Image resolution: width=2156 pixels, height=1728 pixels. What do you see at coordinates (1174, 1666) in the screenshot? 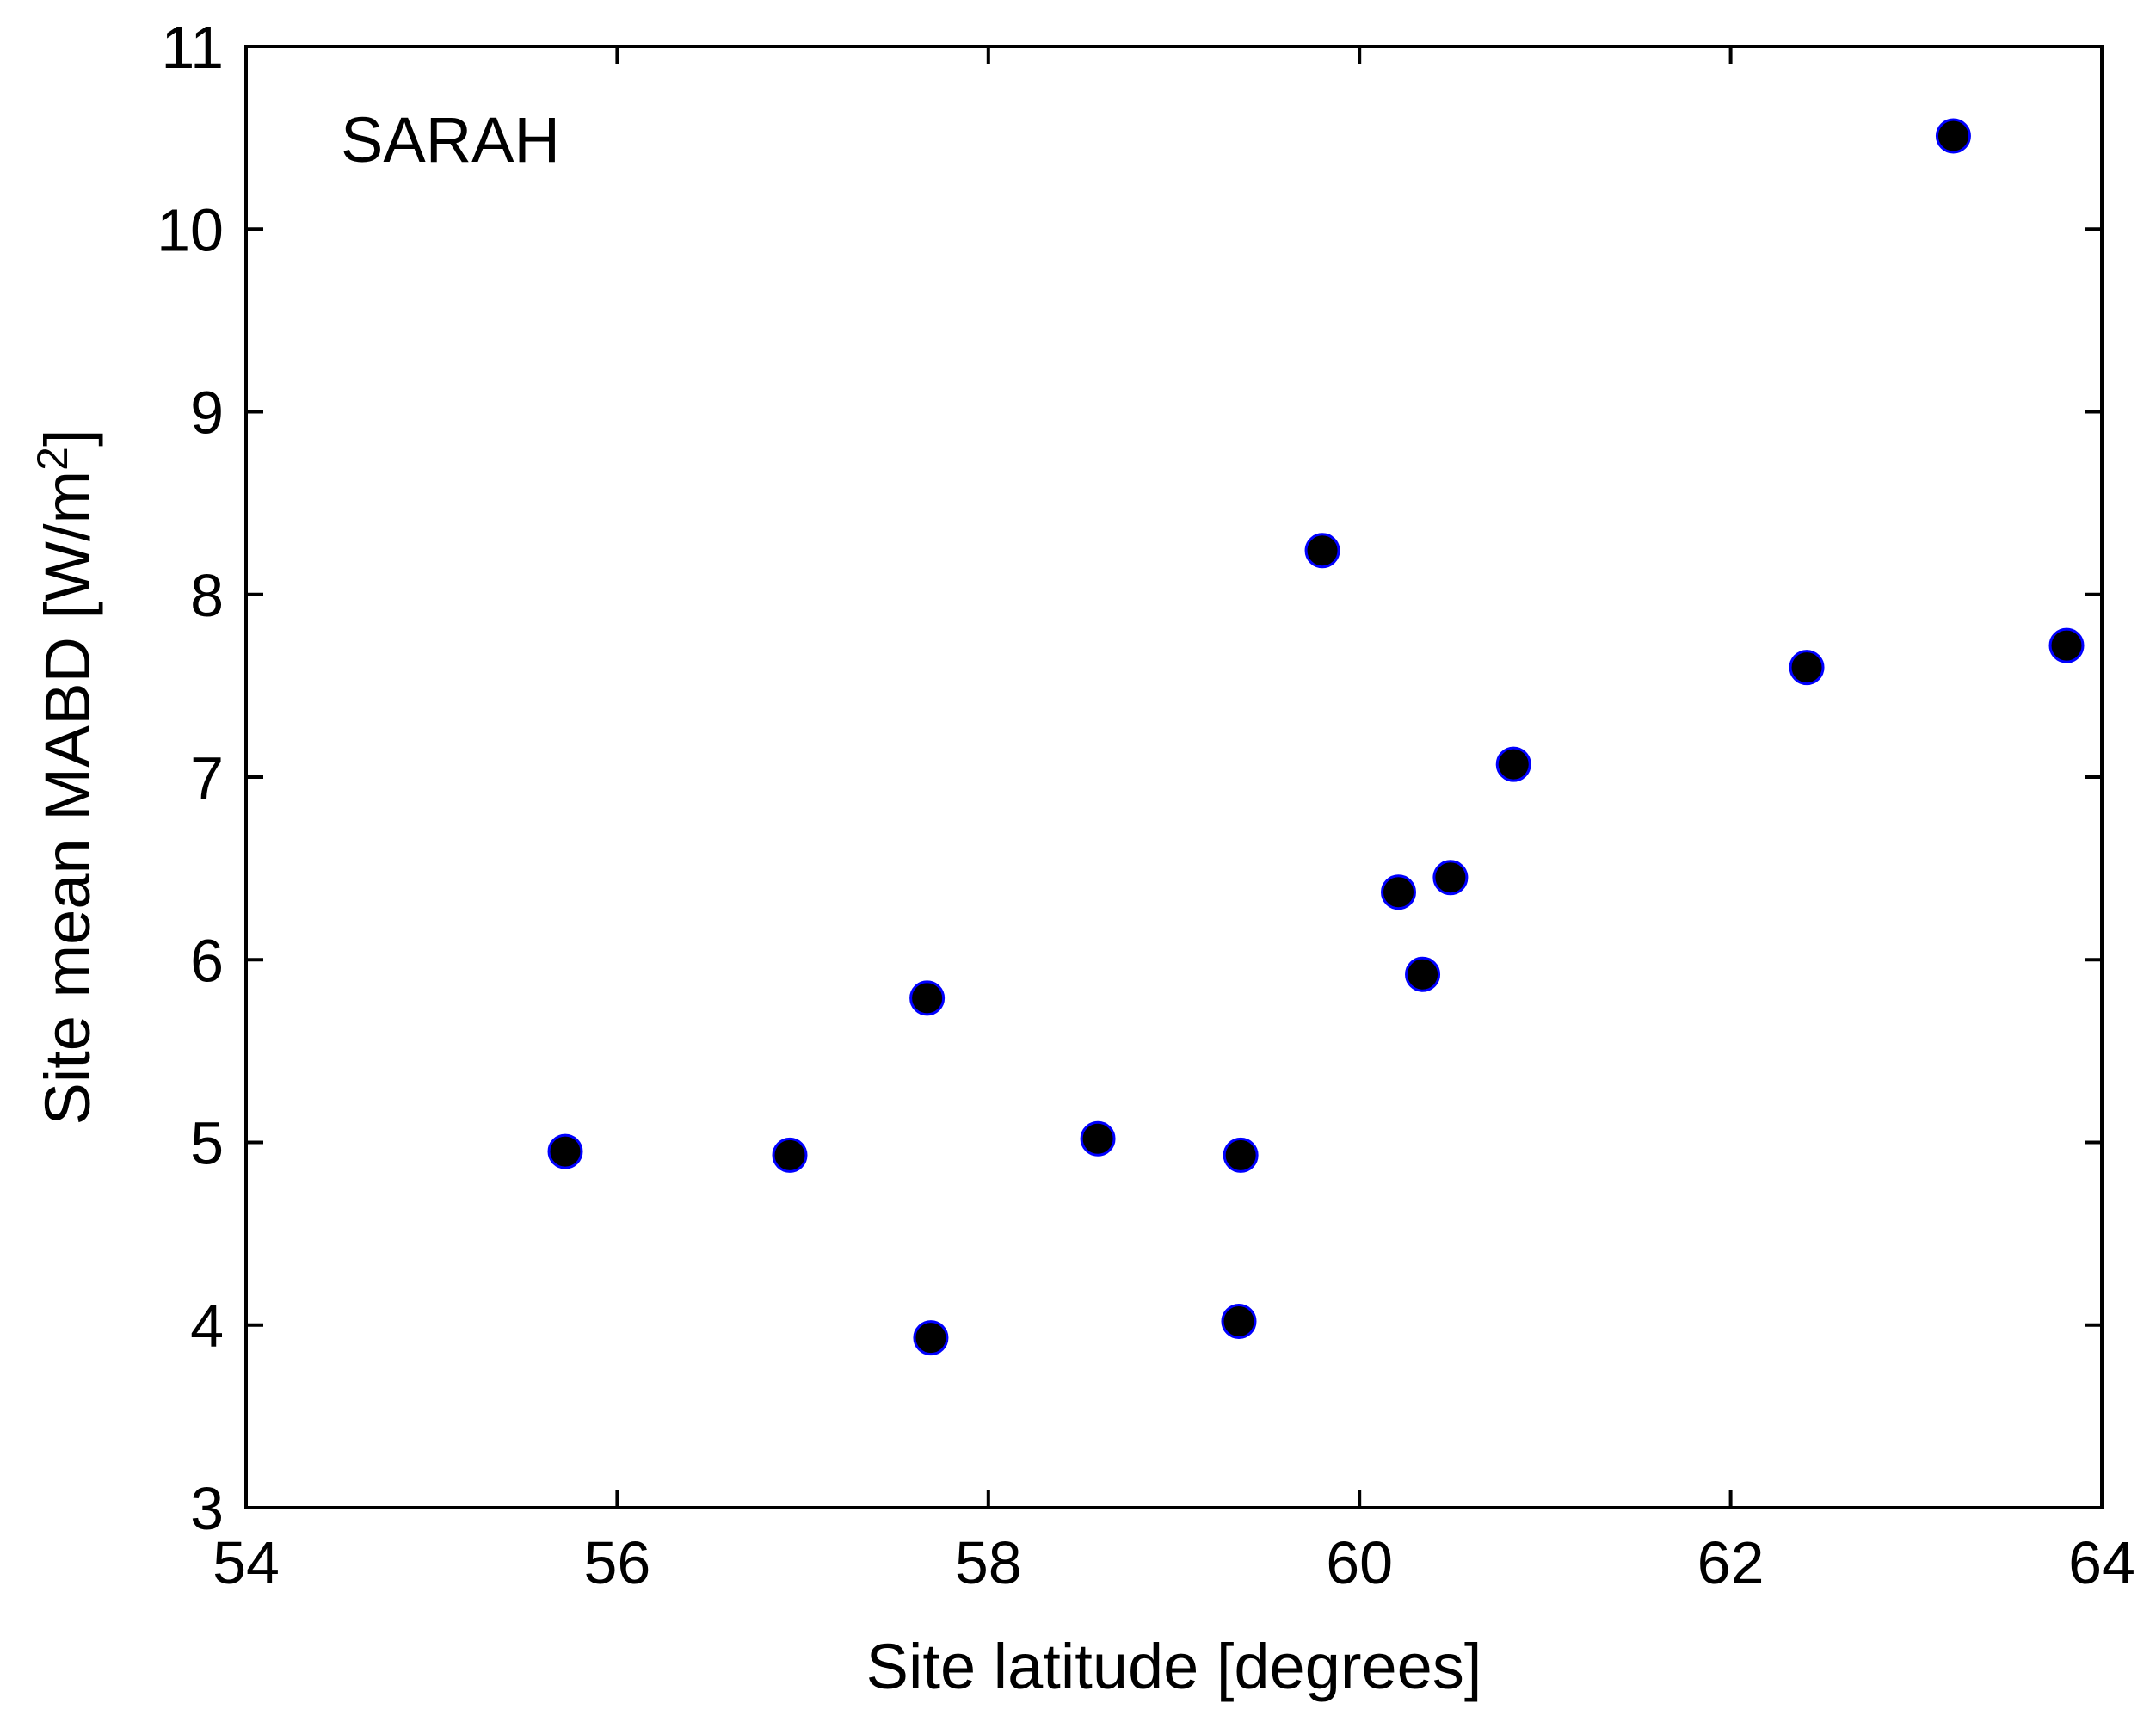
I see `x-axis-label: Site latitude [degrees]` at bounding box center [1174, 1666].